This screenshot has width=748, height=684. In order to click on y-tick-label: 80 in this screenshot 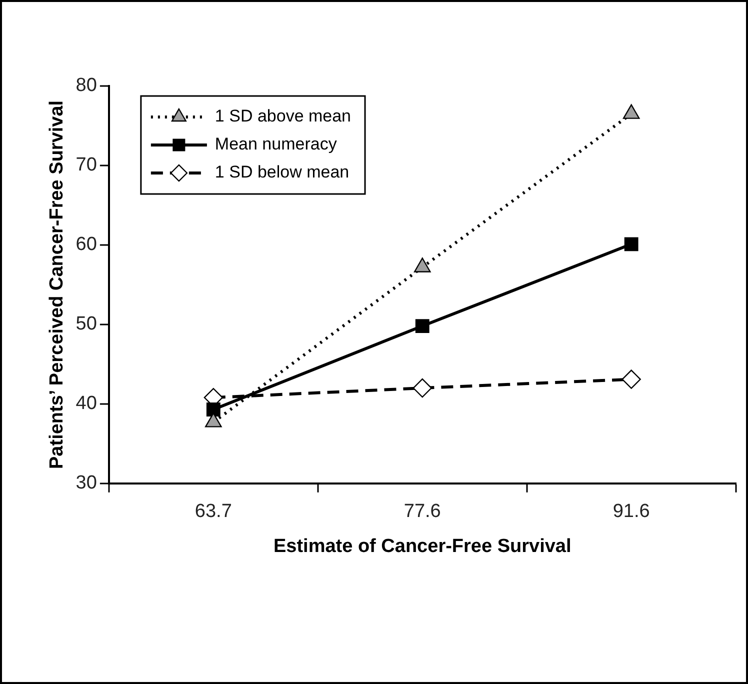, I will do `click(86, 85)`.